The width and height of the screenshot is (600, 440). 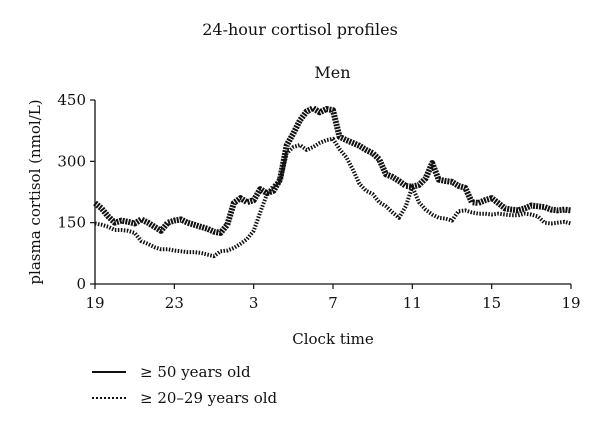 I want to click on legend-label-series-1: ≥ 50 years old, so click(x=195, y=372).